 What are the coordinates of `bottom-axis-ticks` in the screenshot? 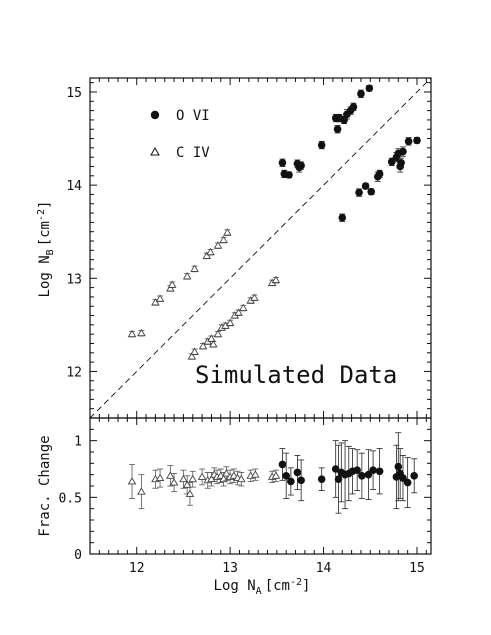 It's located at (260, 486).